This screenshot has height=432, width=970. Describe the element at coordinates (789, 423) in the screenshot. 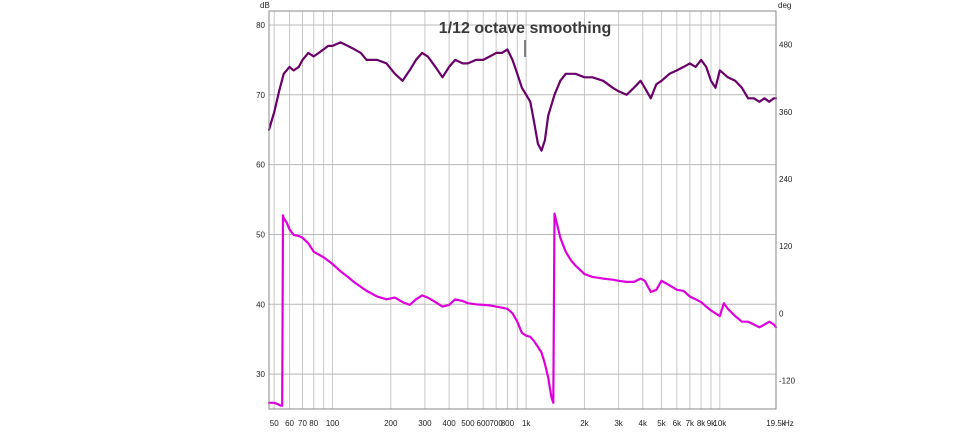

I see `x-unit-label: Hz` at that location.